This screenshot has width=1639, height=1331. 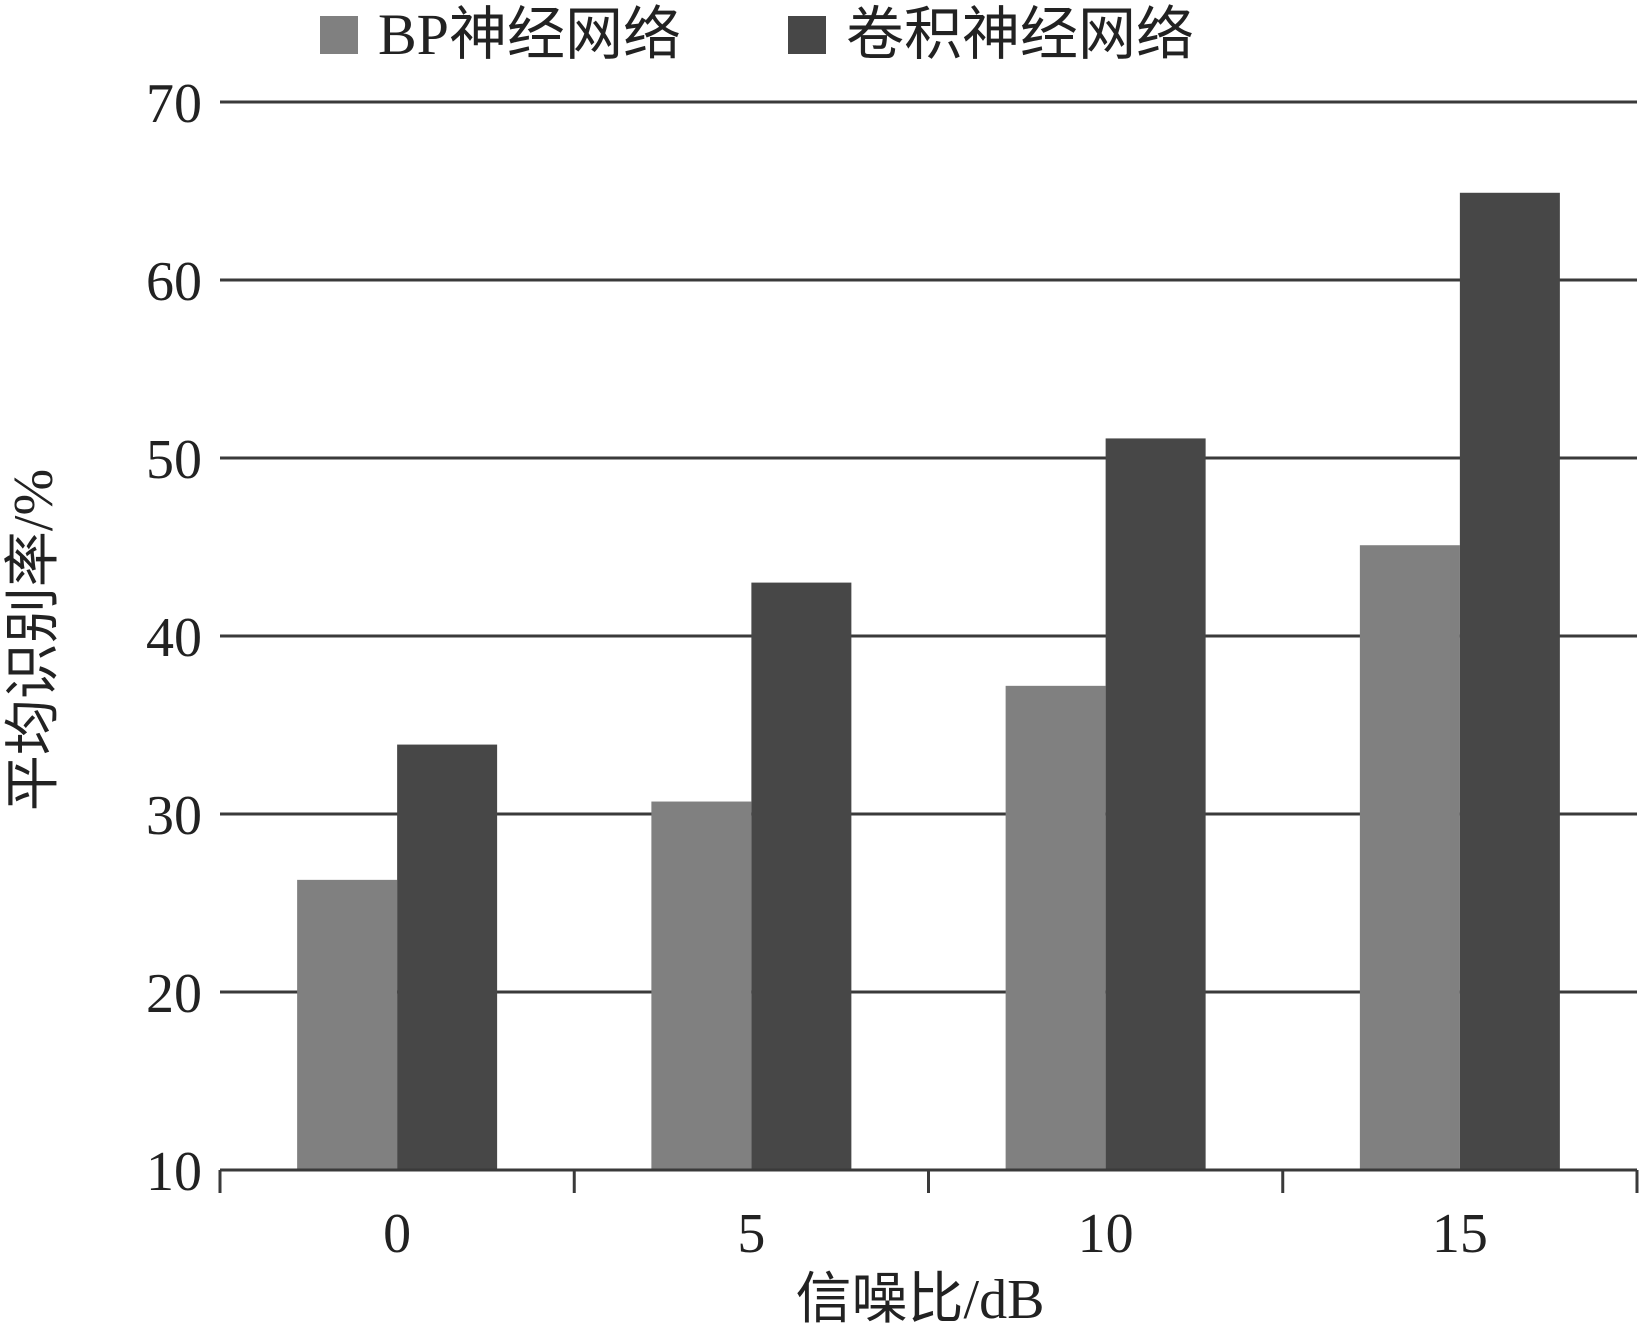 I want to click on x-axis-tick-labels: 0 5 10 15, so click(x=935, y=1234).